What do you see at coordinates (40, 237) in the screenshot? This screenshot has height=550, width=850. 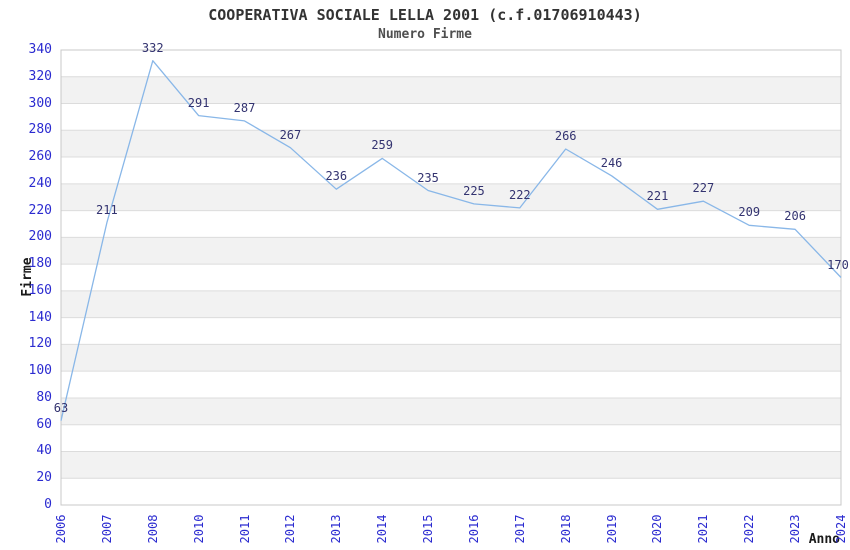 I see `y-tick-label: 200` at bounding box center [40, 237].